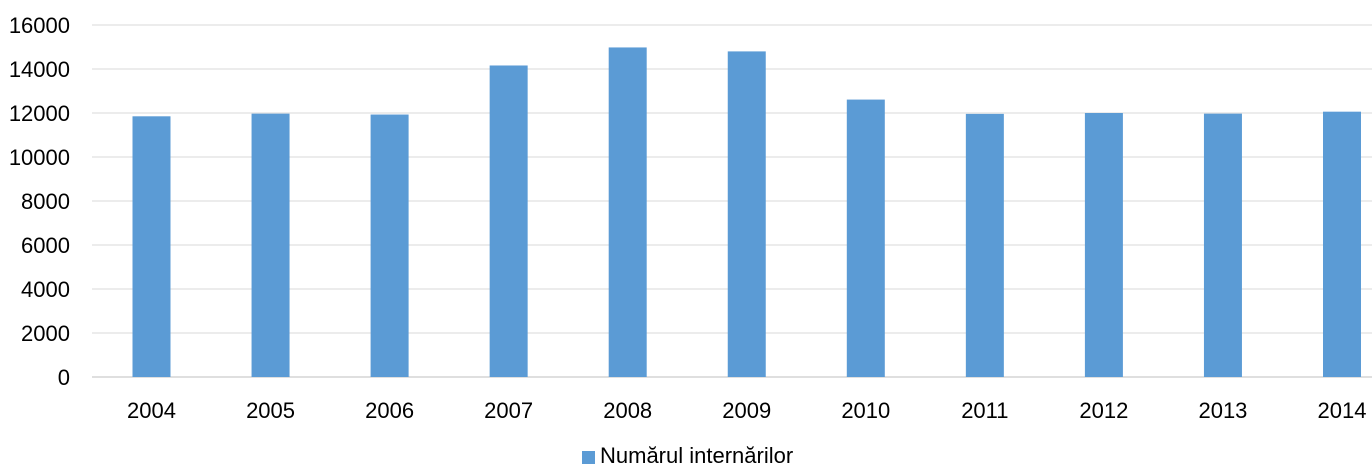 This screenshot has width=1372, height=469. Describe the element at coordinates (865, 410) in the screenshot. I see `x-tick-label: 2010` at that location.